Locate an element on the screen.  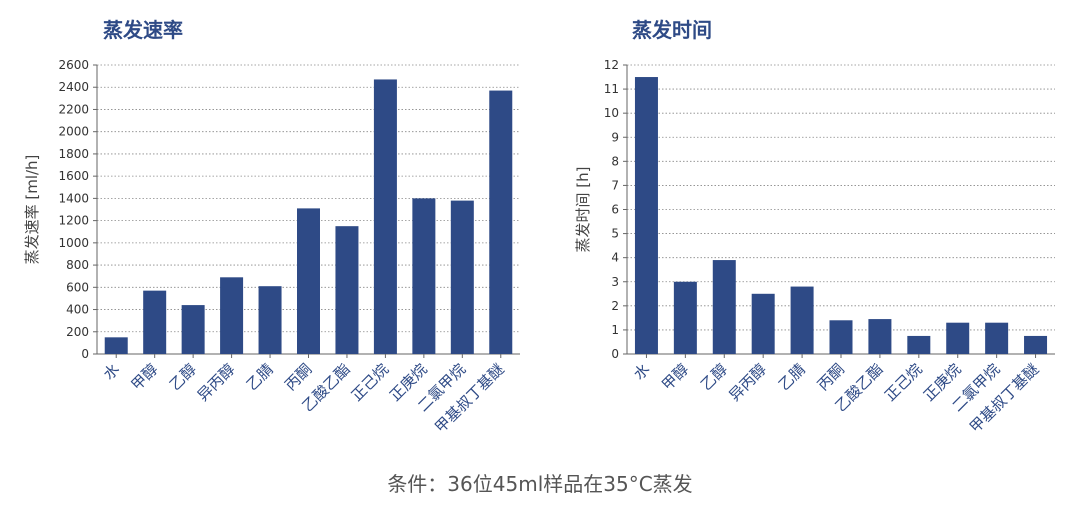
rate-category-label: 水 is located at coordinates (111, 371).